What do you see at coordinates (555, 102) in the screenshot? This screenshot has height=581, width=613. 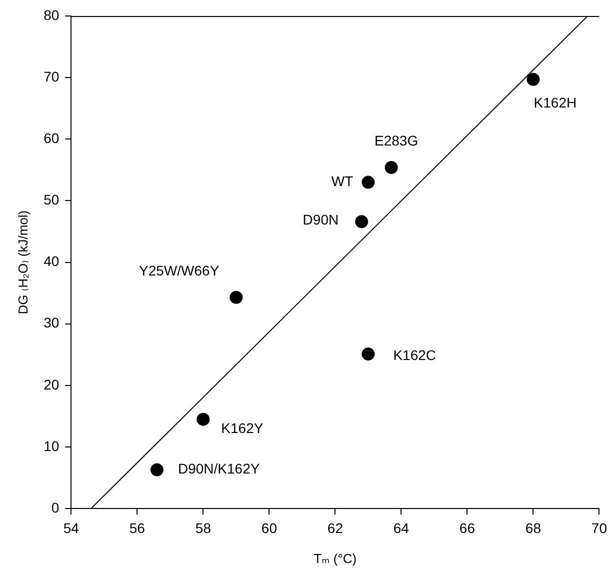 I see `annotation: K162H` at bounding box center [555, 102].